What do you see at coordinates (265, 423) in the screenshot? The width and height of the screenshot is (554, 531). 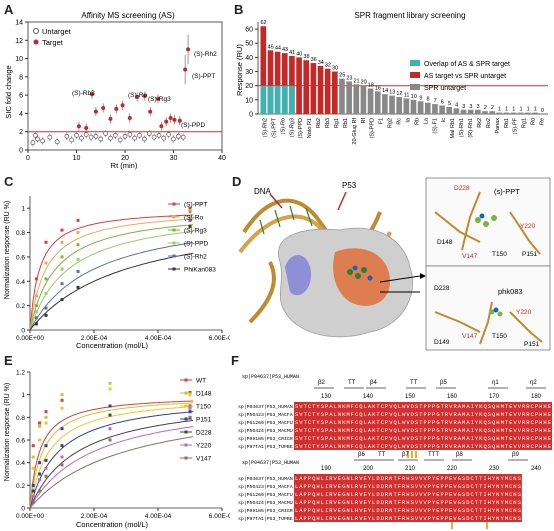 I see `alignment-row-name: sp|P61260|P53_MACFU` at bounding box center [265, 423].